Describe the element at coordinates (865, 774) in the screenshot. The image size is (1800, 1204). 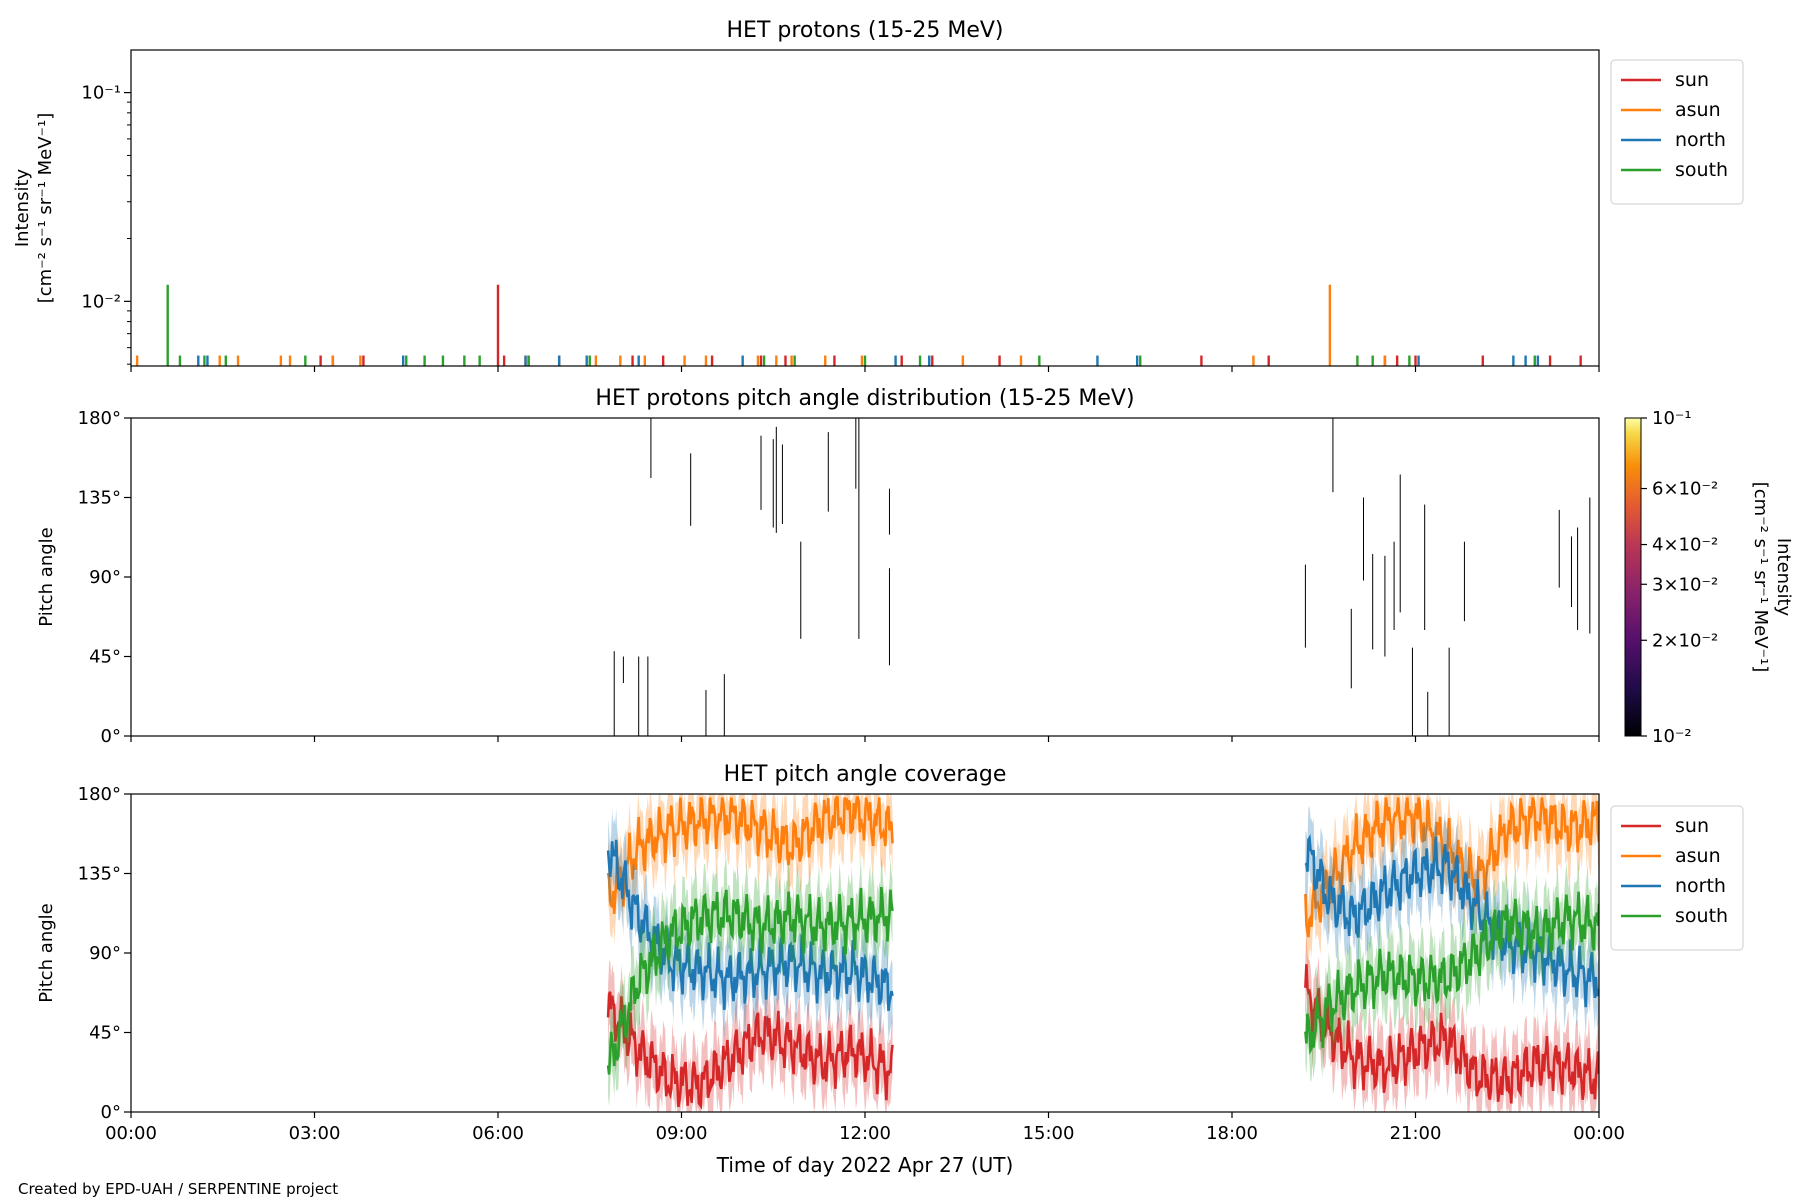
I see `panel-coverage-title: HET pitch angle coverage` at that location.